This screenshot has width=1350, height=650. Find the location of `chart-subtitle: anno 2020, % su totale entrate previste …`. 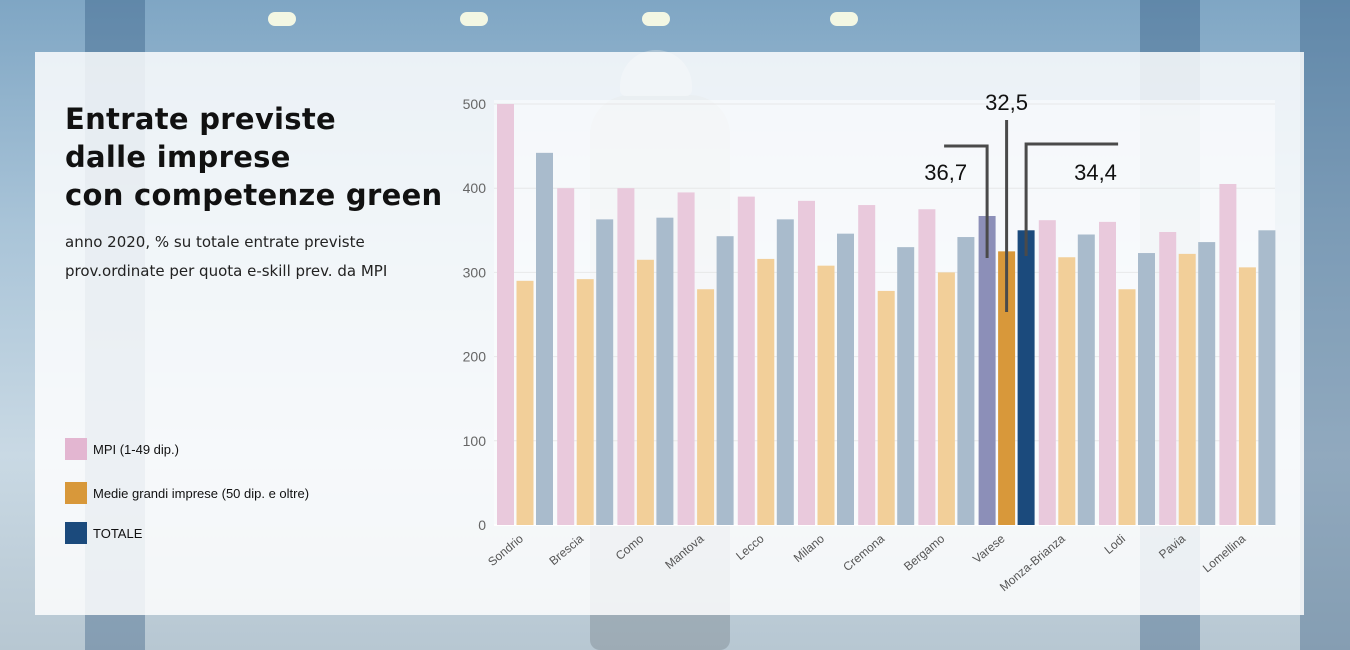

chart-subtitle: anno 2020, % su totale entrate previste … is located at coordinates (226, 257).